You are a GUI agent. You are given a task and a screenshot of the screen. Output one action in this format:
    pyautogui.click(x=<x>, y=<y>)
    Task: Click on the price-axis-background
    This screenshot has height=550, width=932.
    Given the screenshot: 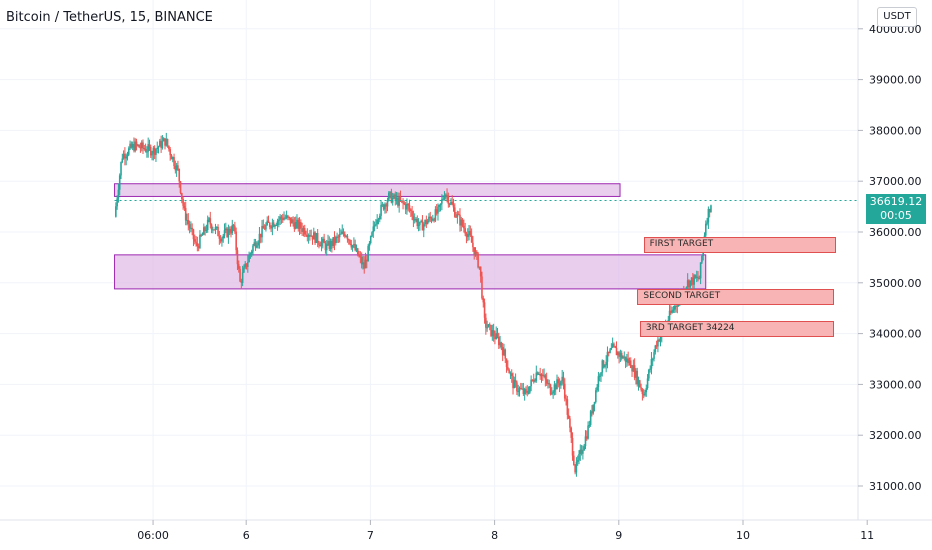 What is the action you would take?
    pyautogui.click(x=895, y=260)
    